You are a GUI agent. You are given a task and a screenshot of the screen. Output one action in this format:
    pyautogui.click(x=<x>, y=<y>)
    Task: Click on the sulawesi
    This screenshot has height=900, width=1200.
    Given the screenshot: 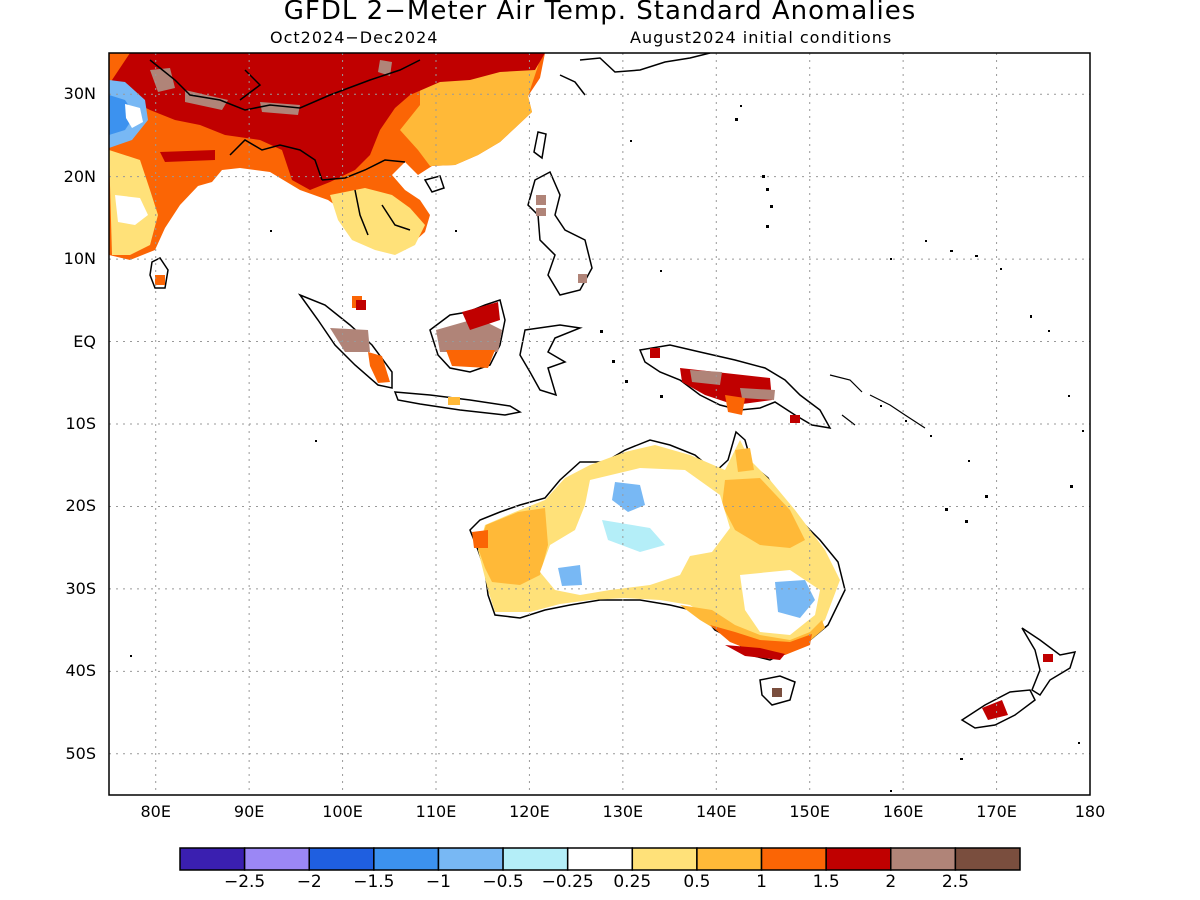 What is the action you would take?
    pyautogui.click(x=551, y=360)
    